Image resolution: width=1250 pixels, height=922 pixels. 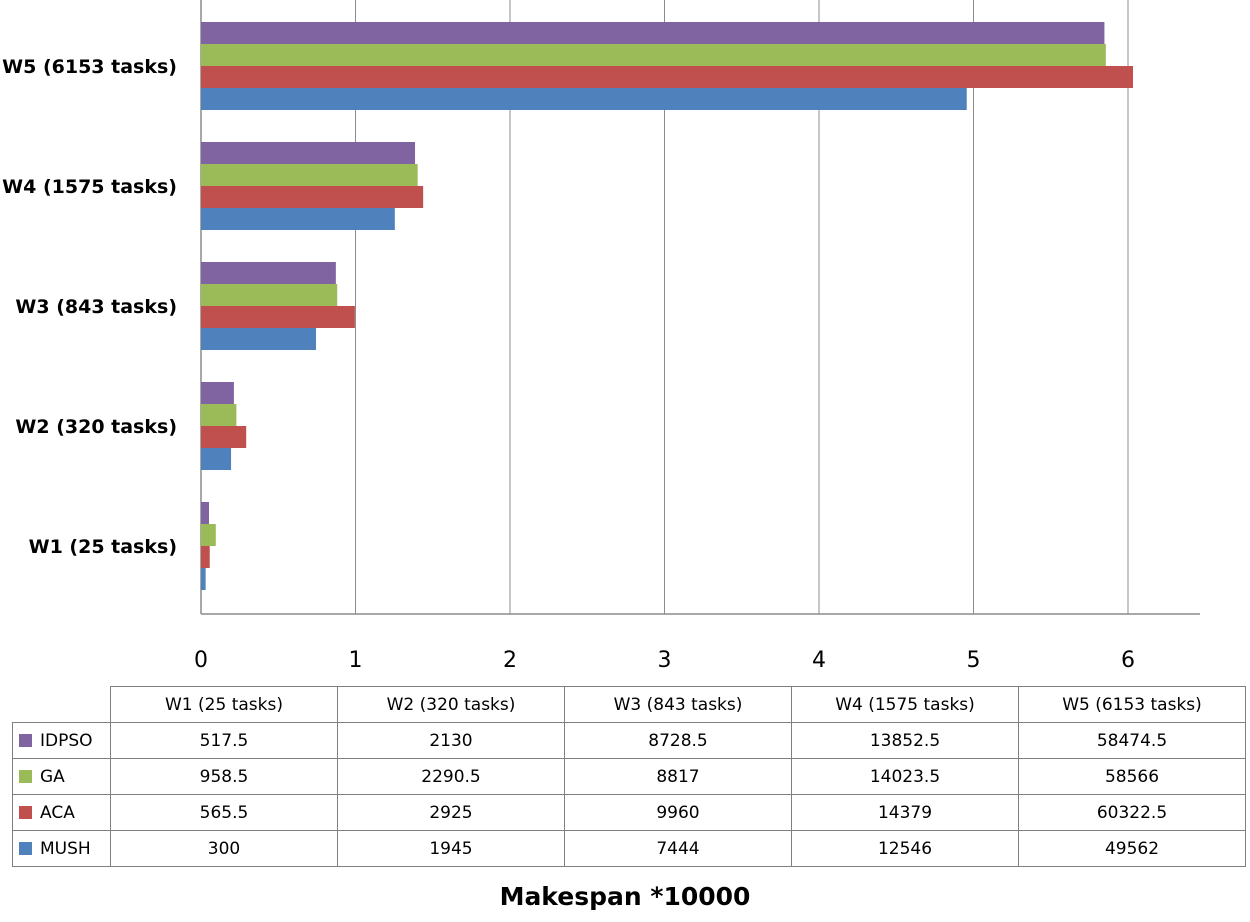 What do you see at coordinates (625, 896) in the screenshot?
I see `x-axis-title: Makespan *10000` at bounding box center [625, 896].